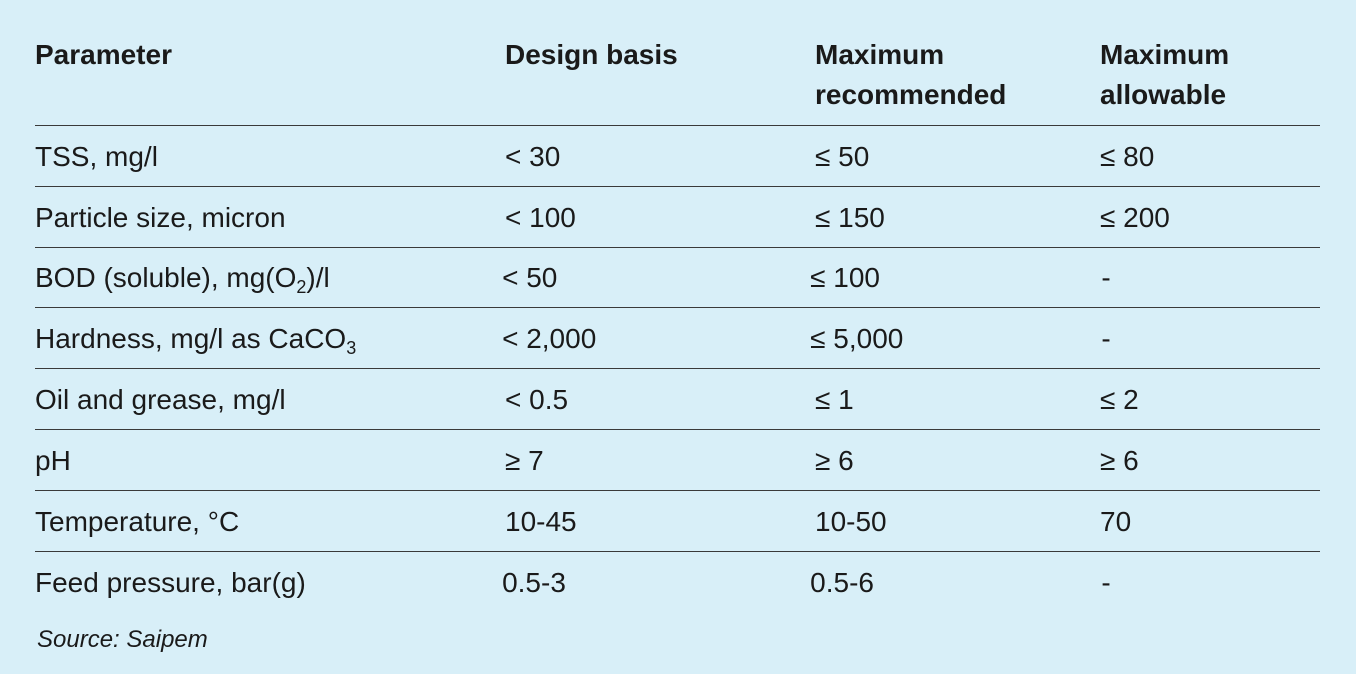  Describe the element at coordinates (137, 521) in the screenshot. I see `parameter-text: Temperature, °C` at that location.